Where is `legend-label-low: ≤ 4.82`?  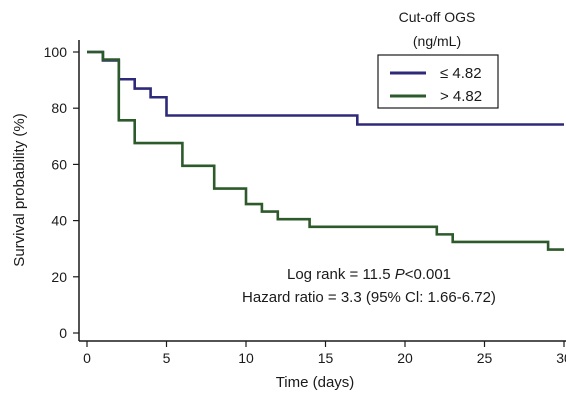
legend-label-low: ≤ 4.82 is located at coordinates (461, 73).